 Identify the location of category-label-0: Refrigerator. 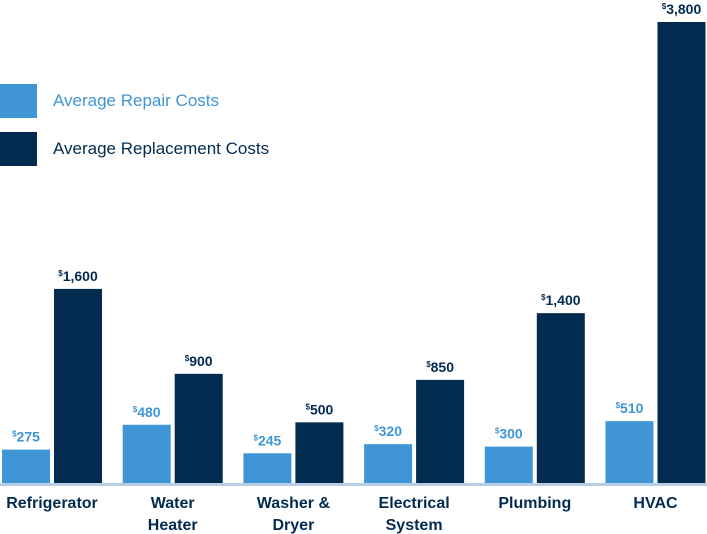
(52, 503).